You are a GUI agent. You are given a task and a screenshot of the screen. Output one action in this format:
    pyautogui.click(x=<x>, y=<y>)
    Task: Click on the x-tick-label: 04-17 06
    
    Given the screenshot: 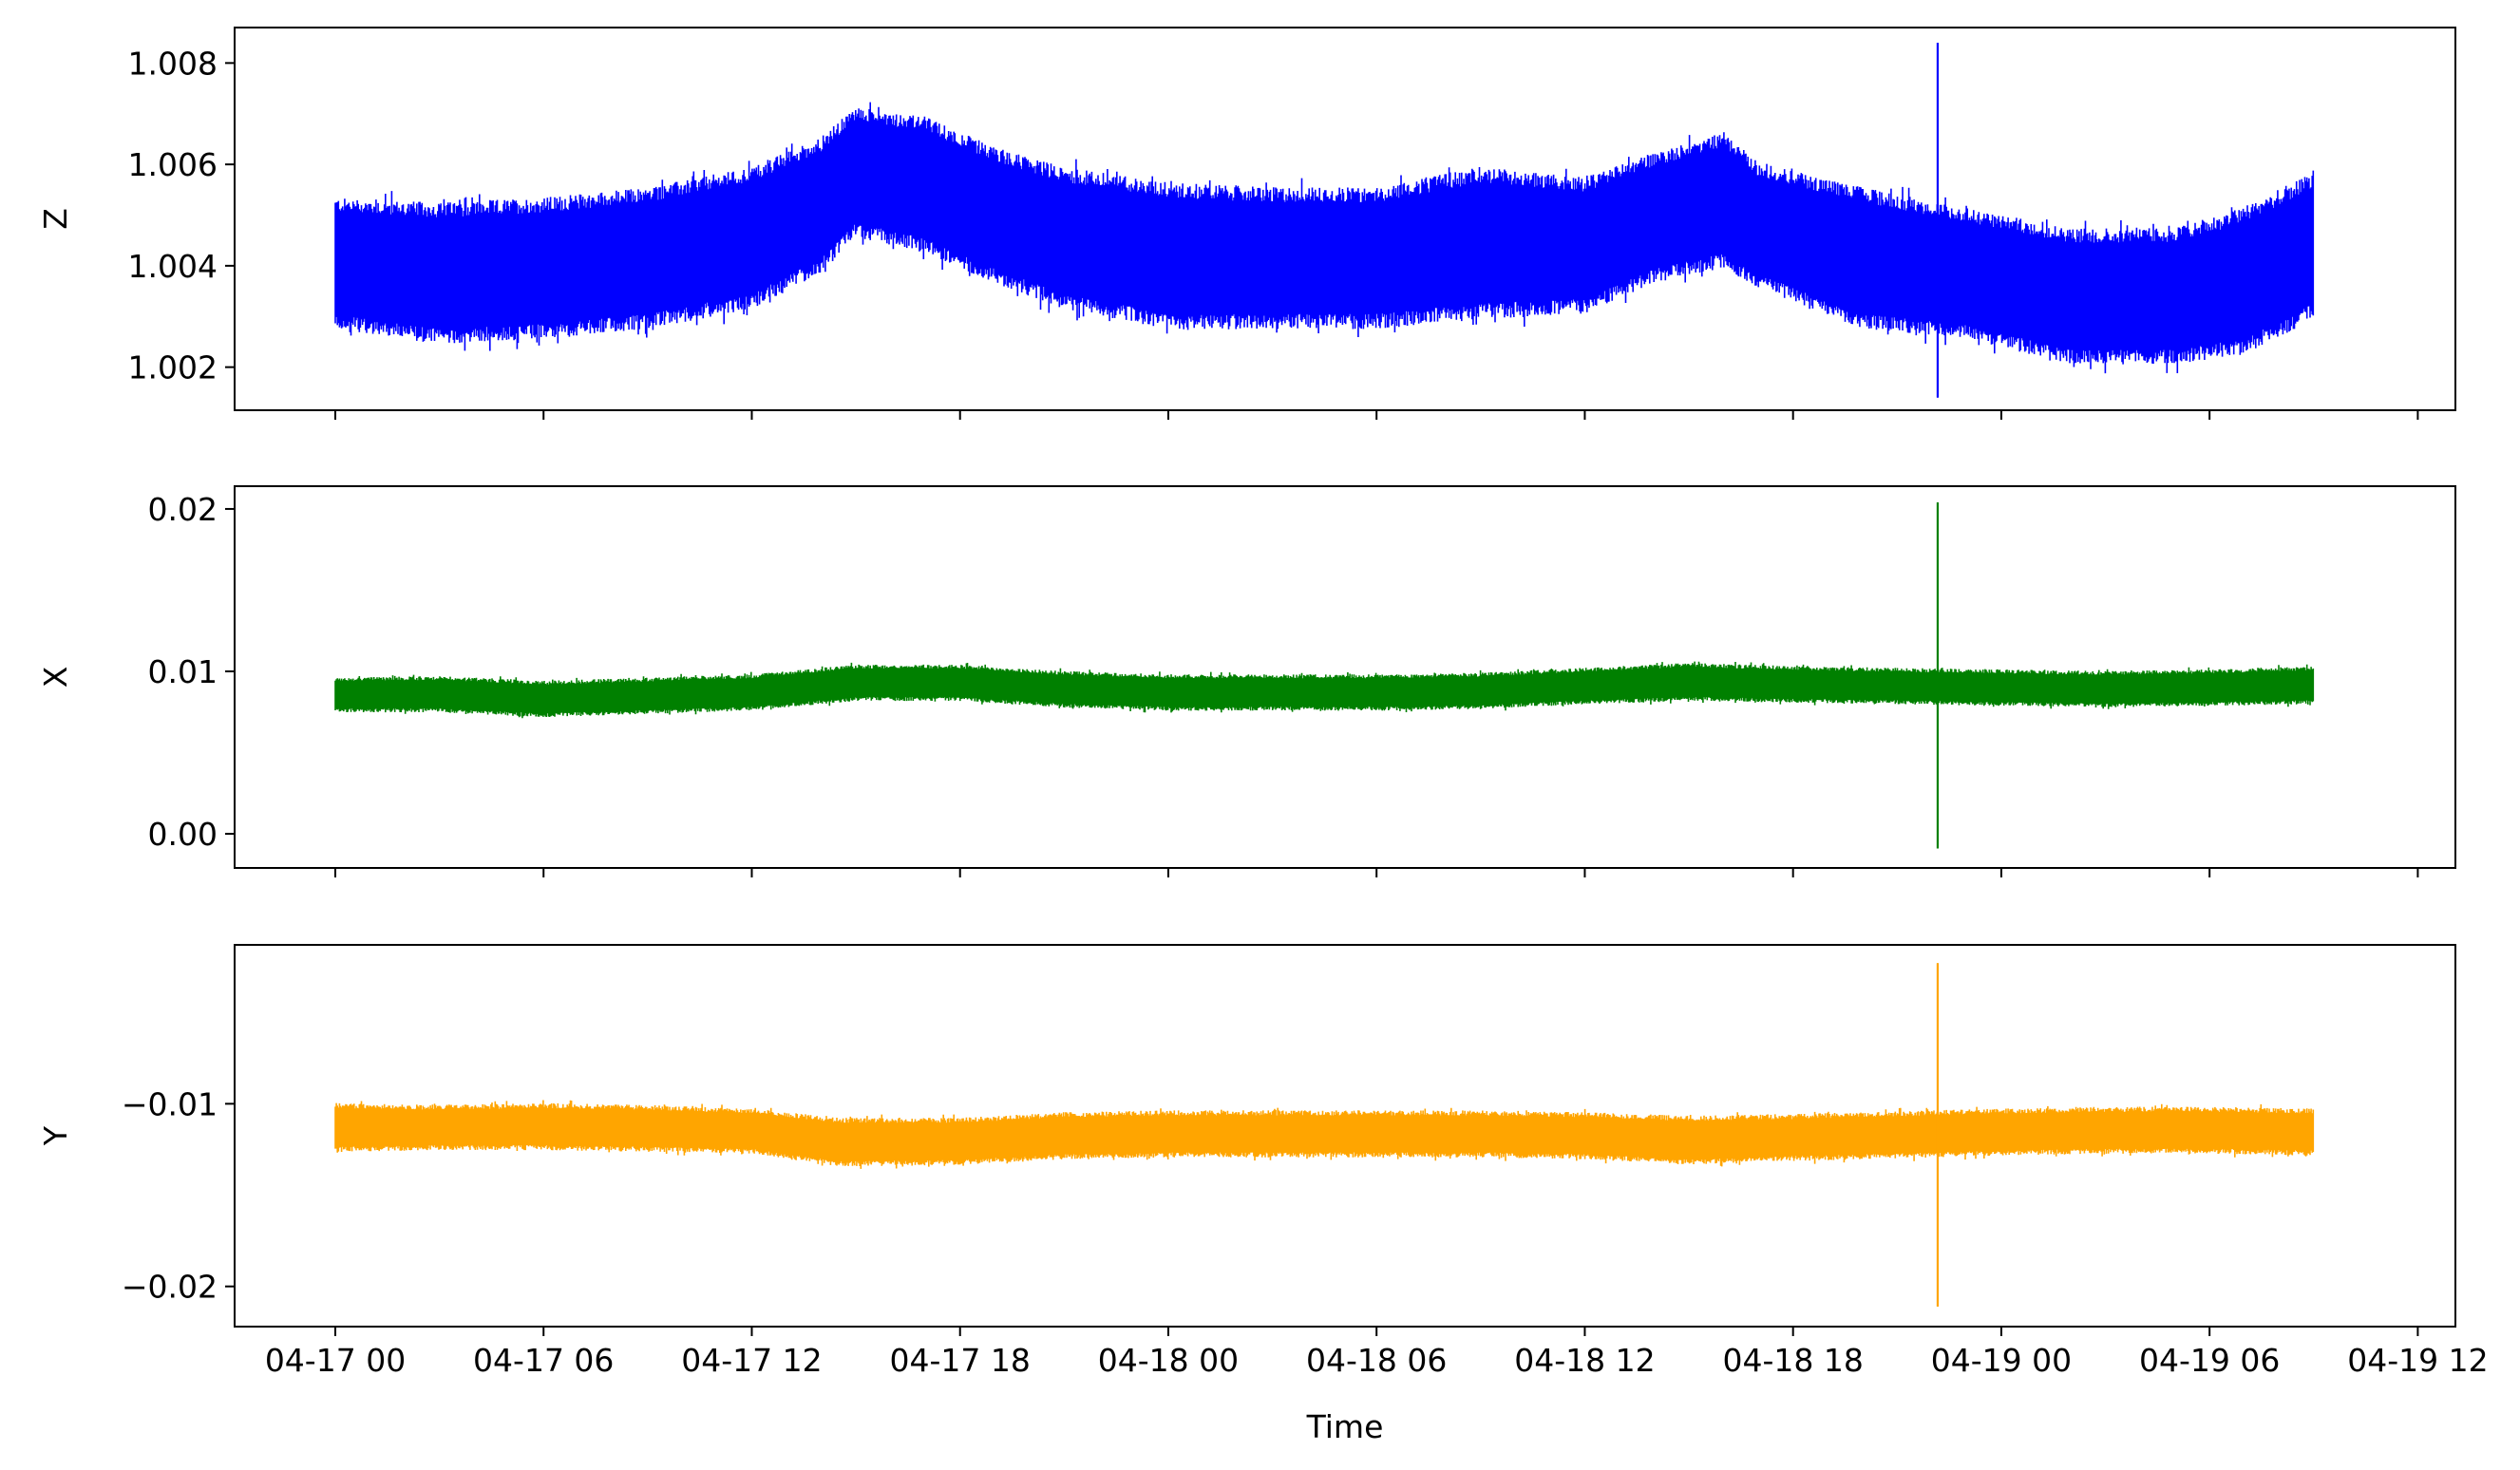 What is the action you would take?
    pyautogui.click(x=543, y=1360)
    